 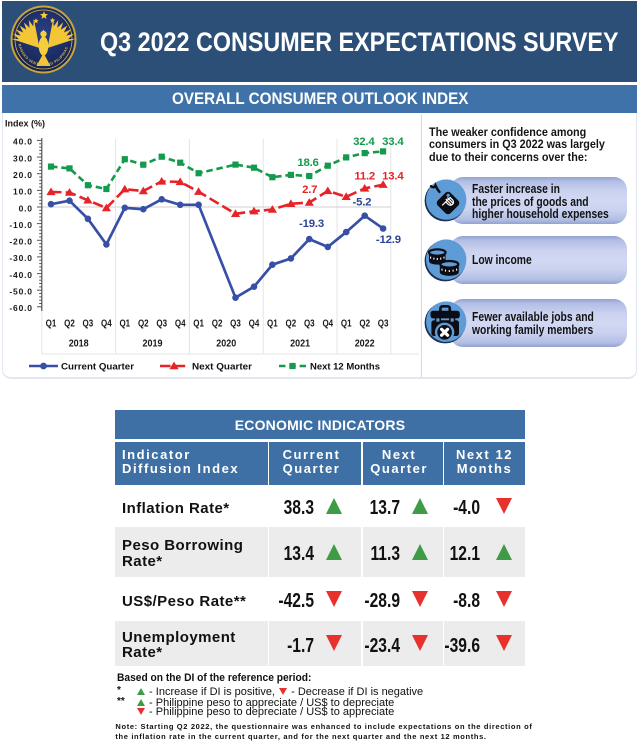 What do you see at coordinates (20, 275) in the screenshot?
I see `svg-text: -40.0` at bounding box center [20, 275].